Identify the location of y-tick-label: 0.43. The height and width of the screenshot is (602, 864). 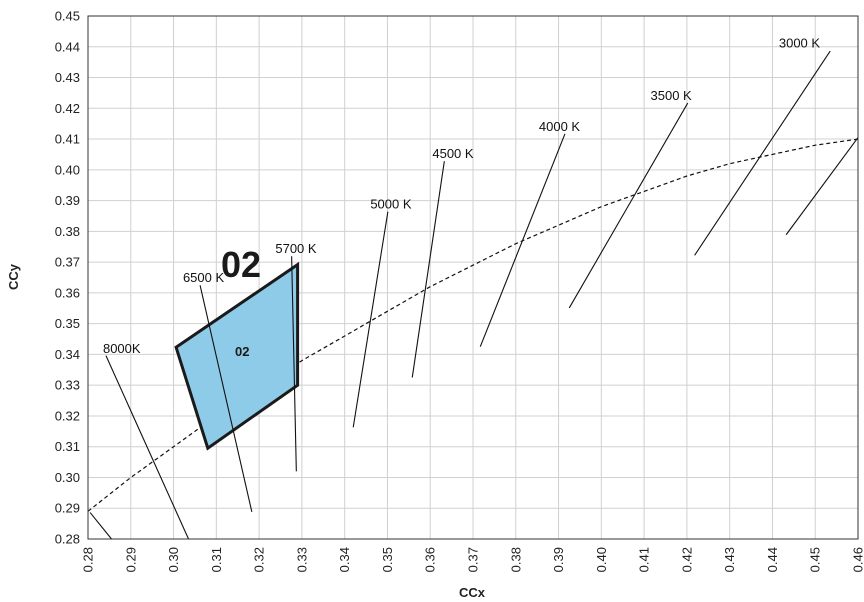
(67, 77).